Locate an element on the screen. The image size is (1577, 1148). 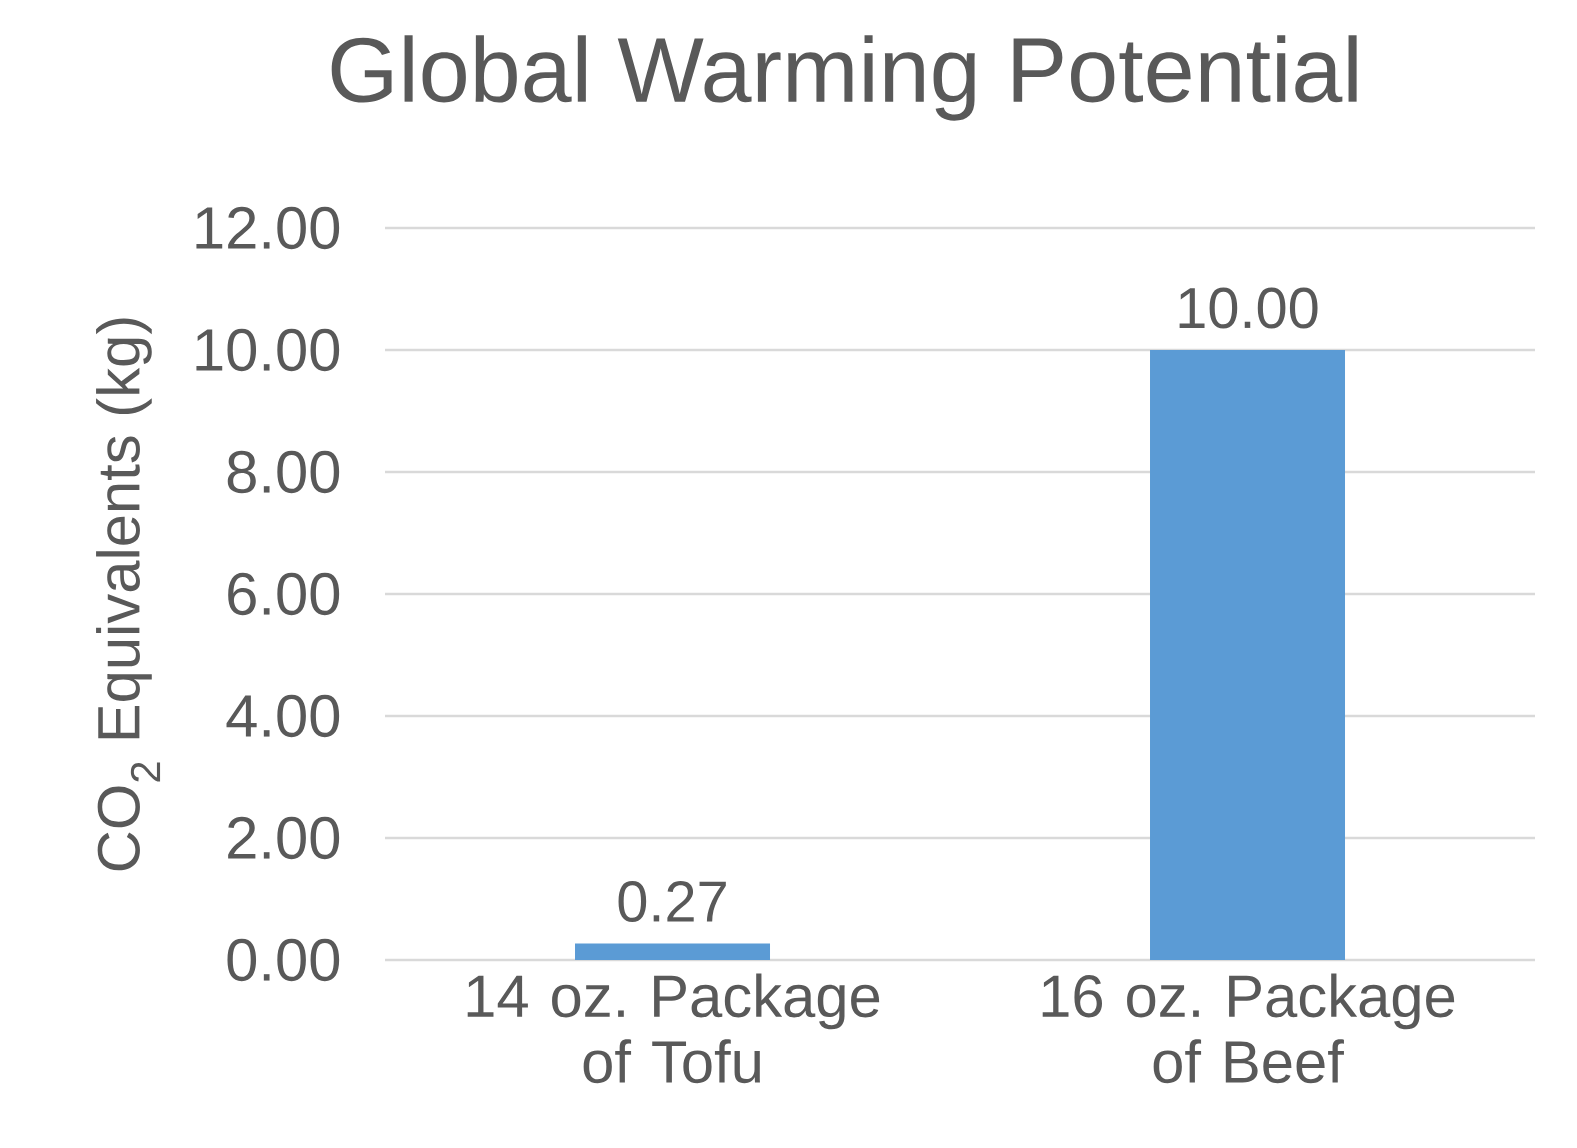
data-label: 0.27 is located at coordinates (672, 902).